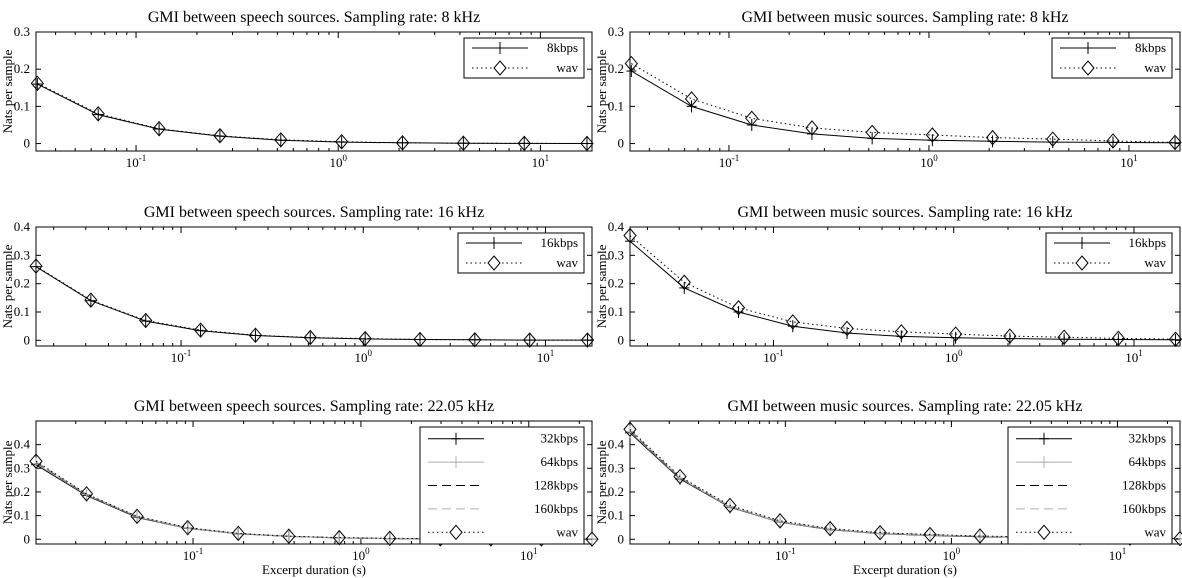 Image resolution: width=1182 pixels, height=578 pixels. Describe the element at coordinates (559, 438) in the screenshot. I see `legend-label: 32kbps` at that location.